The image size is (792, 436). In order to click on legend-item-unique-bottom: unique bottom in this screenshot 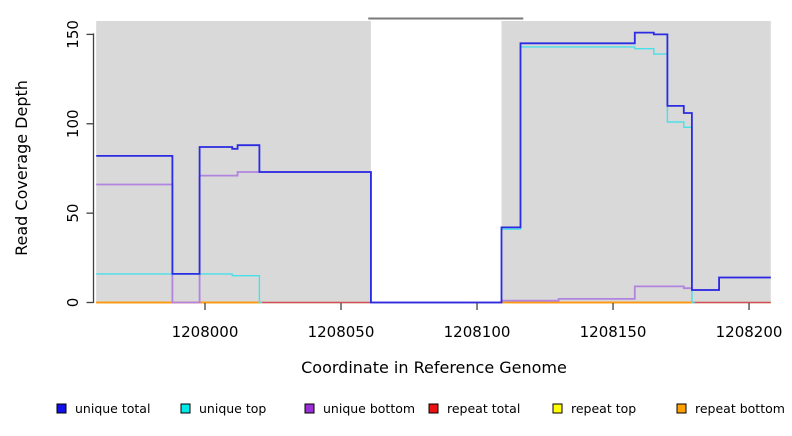, I will do `click(359, 408)`.